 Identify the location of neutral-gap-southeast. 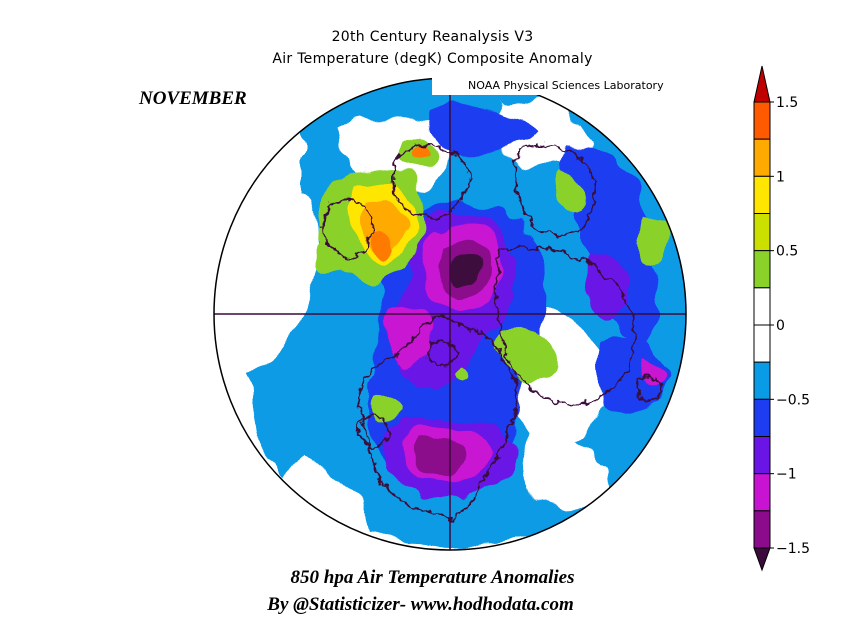
(562, 465).